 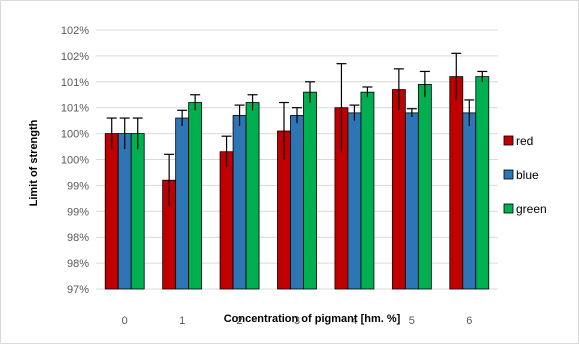 I want to click on y-axis-title: Limit of strength, so click(x=34, y=162).